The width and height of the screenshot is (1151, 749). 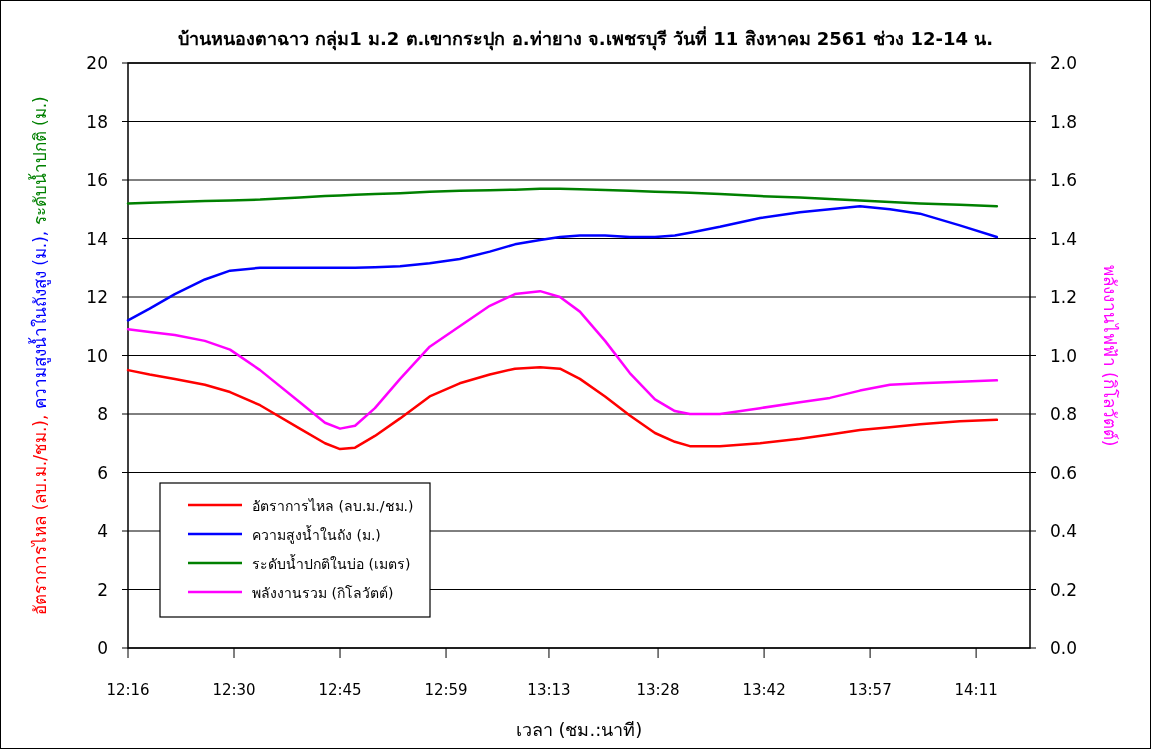 I want to click on x-axis-title: เวลา (ชม.:นาที), so click(x=579, y=729).